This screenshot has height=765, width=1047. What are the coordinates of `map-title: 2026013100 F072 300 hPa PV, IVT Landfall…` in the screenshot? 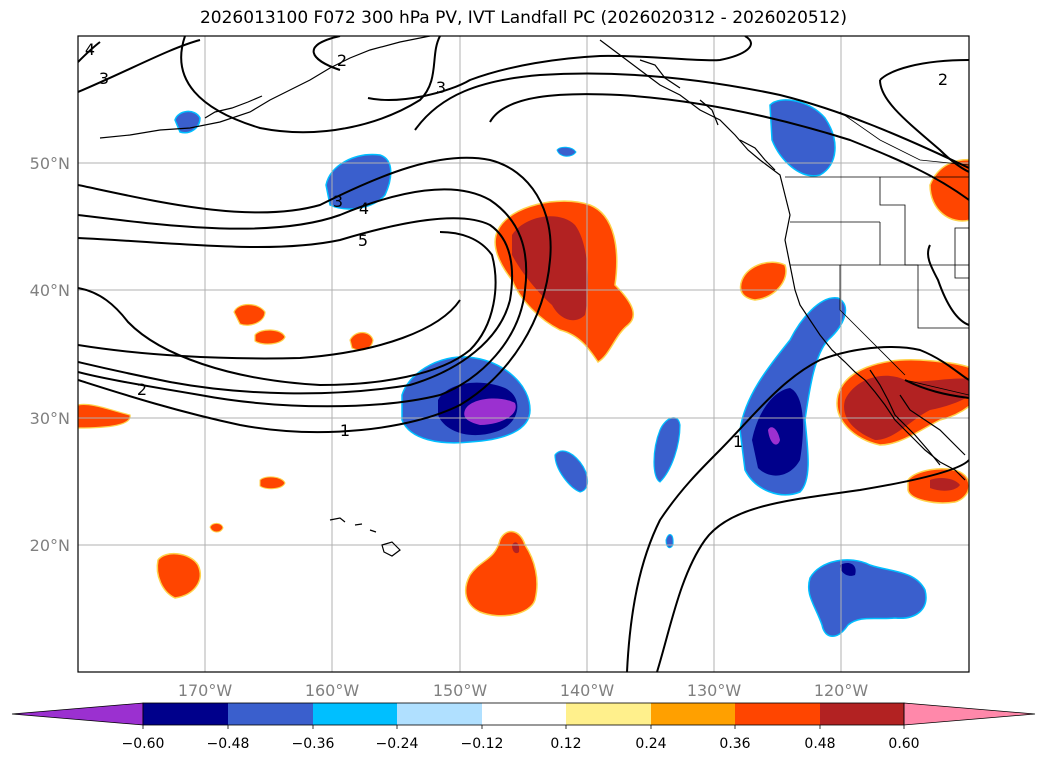 It's located at (523, 18).